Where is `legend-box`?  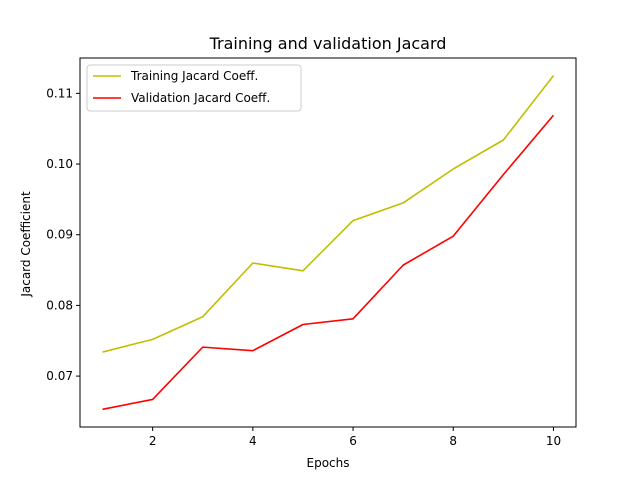 legend-box is located at coordinates (194, 88).